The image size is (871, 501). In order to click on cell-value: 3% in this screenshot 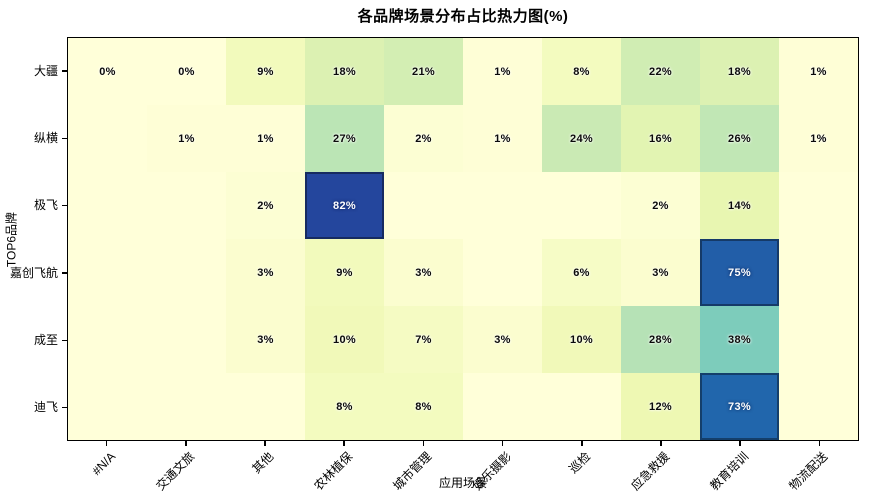, I will do `click(265, 272)`.